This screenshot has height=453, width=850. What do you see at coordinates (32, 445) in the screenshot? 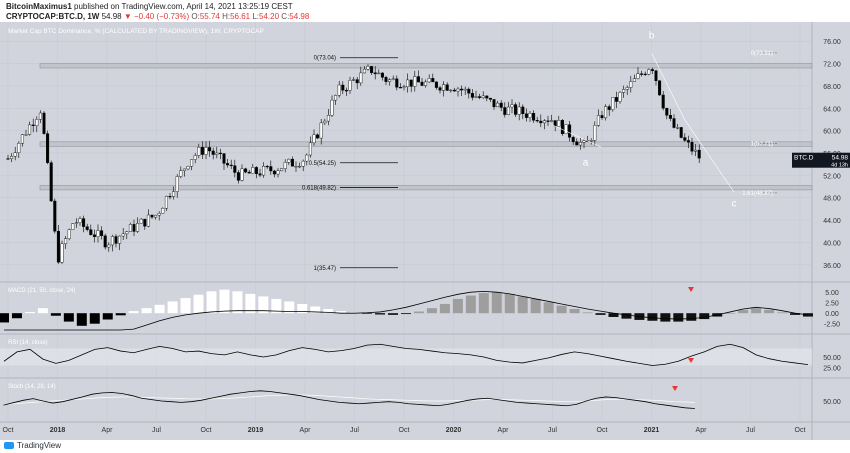
I see `tradingview-logo: TradingView` at bounding box center [32, 445].